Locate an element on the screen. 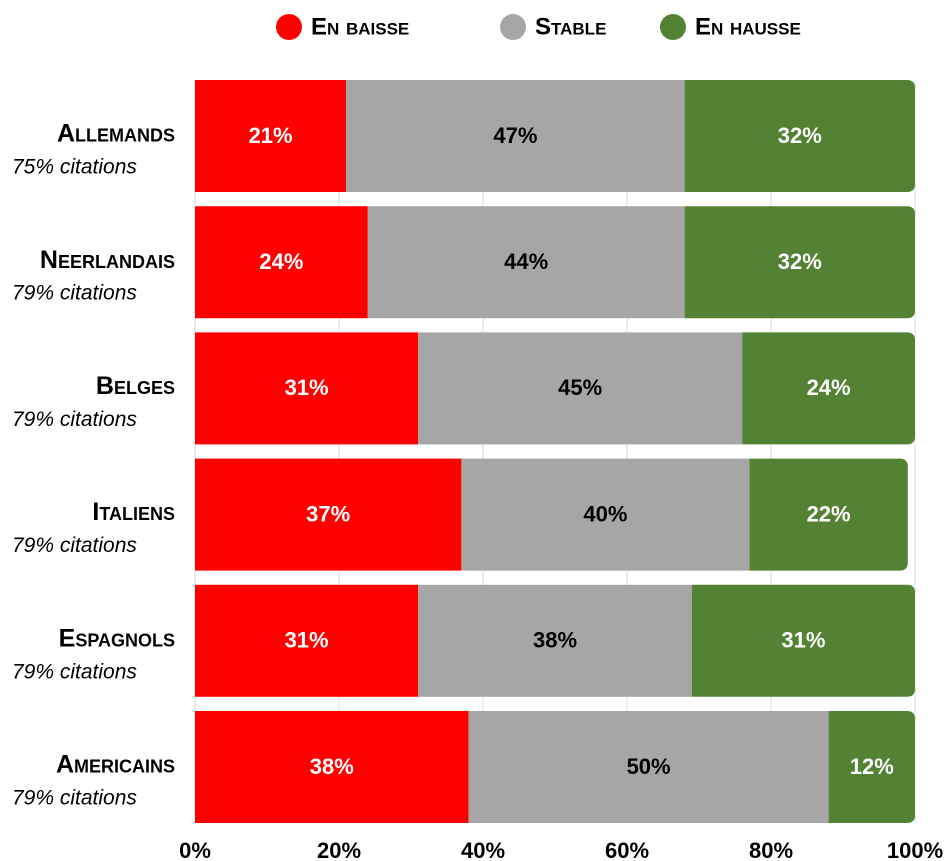 The width and height of the screenshot is (947, 861). value-label: 12% is located at coordinates (872, 766).